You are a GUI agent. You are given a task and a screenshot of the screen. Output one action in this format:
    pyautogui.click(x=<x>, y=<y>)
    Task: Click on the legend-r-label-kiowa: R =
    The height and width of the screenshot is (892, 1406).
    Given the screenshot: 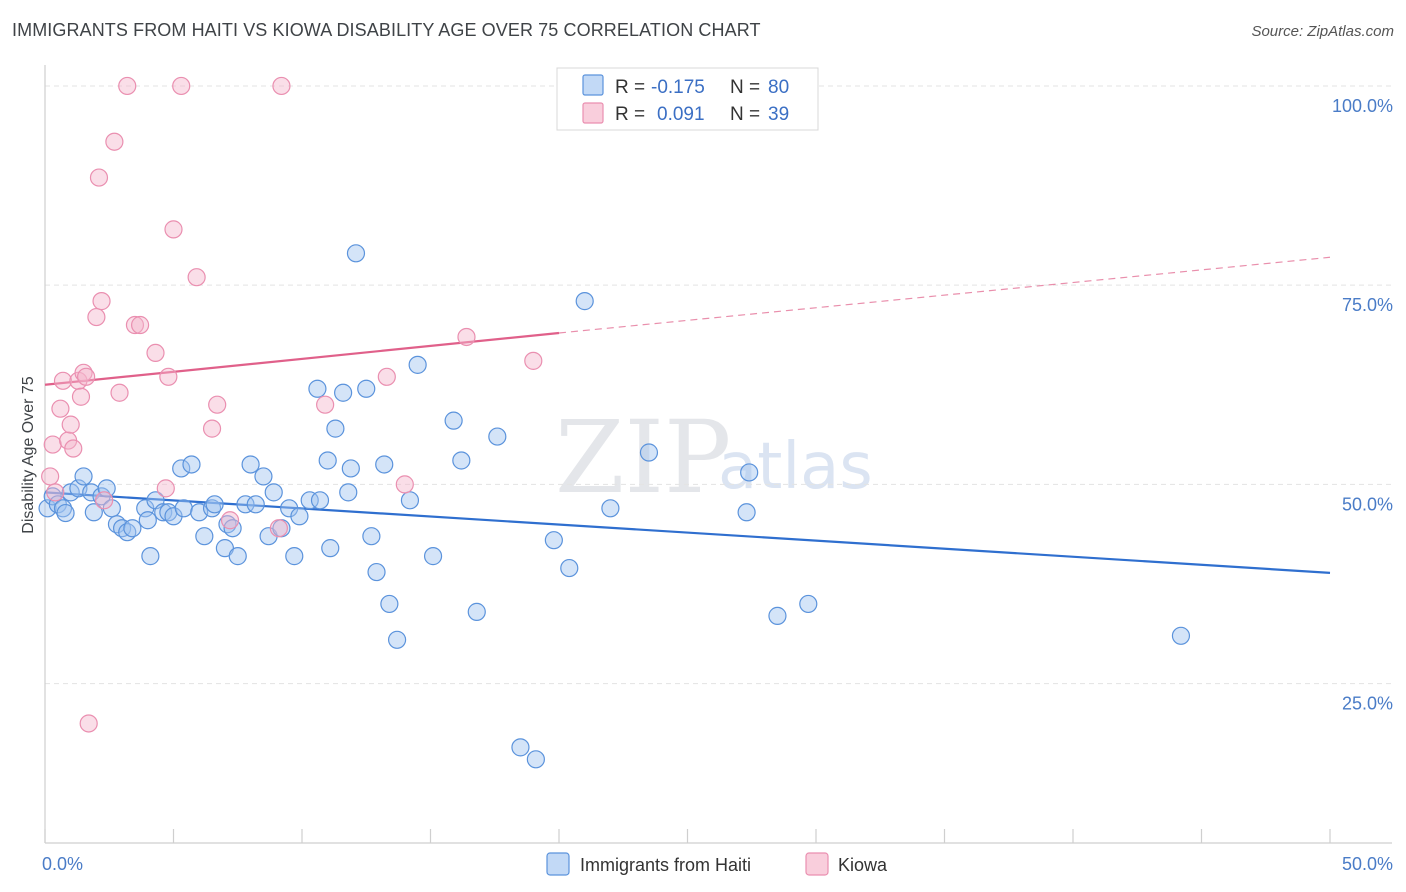 What is the action you would take?
    pyautogui.click(x=630, y=114)
    